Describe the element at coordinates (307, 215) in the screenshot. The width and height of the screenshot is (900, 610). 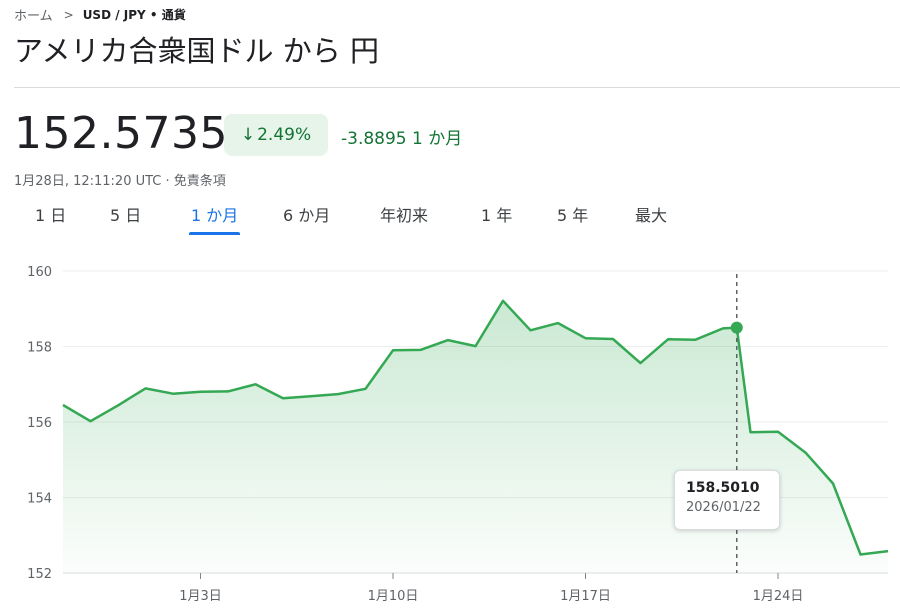
I see `tab-6-month: 6 か月` at that location.